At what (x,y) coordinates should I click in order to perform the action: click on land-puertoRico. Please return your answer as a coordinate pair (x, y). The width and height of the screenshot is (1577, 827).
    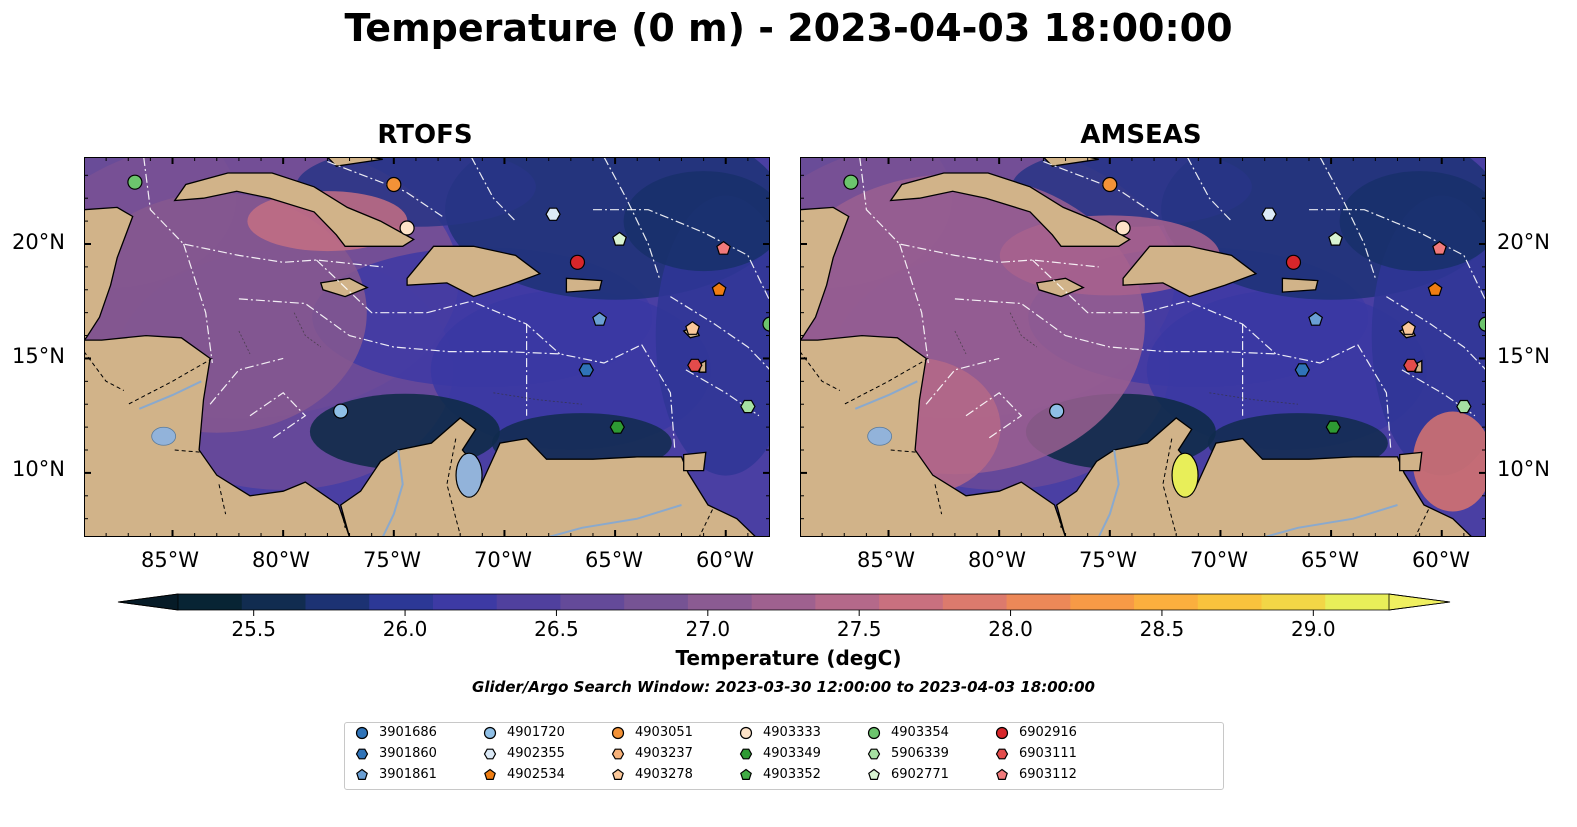
    Looking at the image, I should click on (584, 285).